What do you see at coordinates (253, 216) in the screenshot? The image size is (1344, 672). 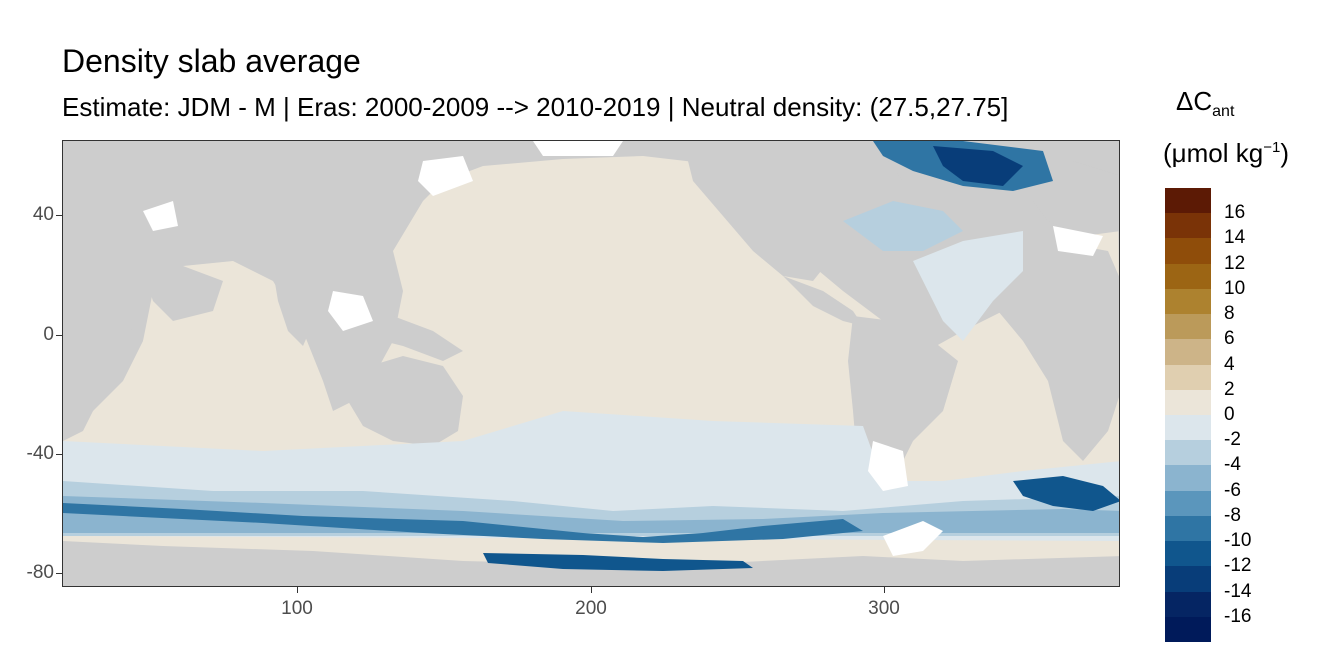 I see `asia` at bounding box center [253, 216].